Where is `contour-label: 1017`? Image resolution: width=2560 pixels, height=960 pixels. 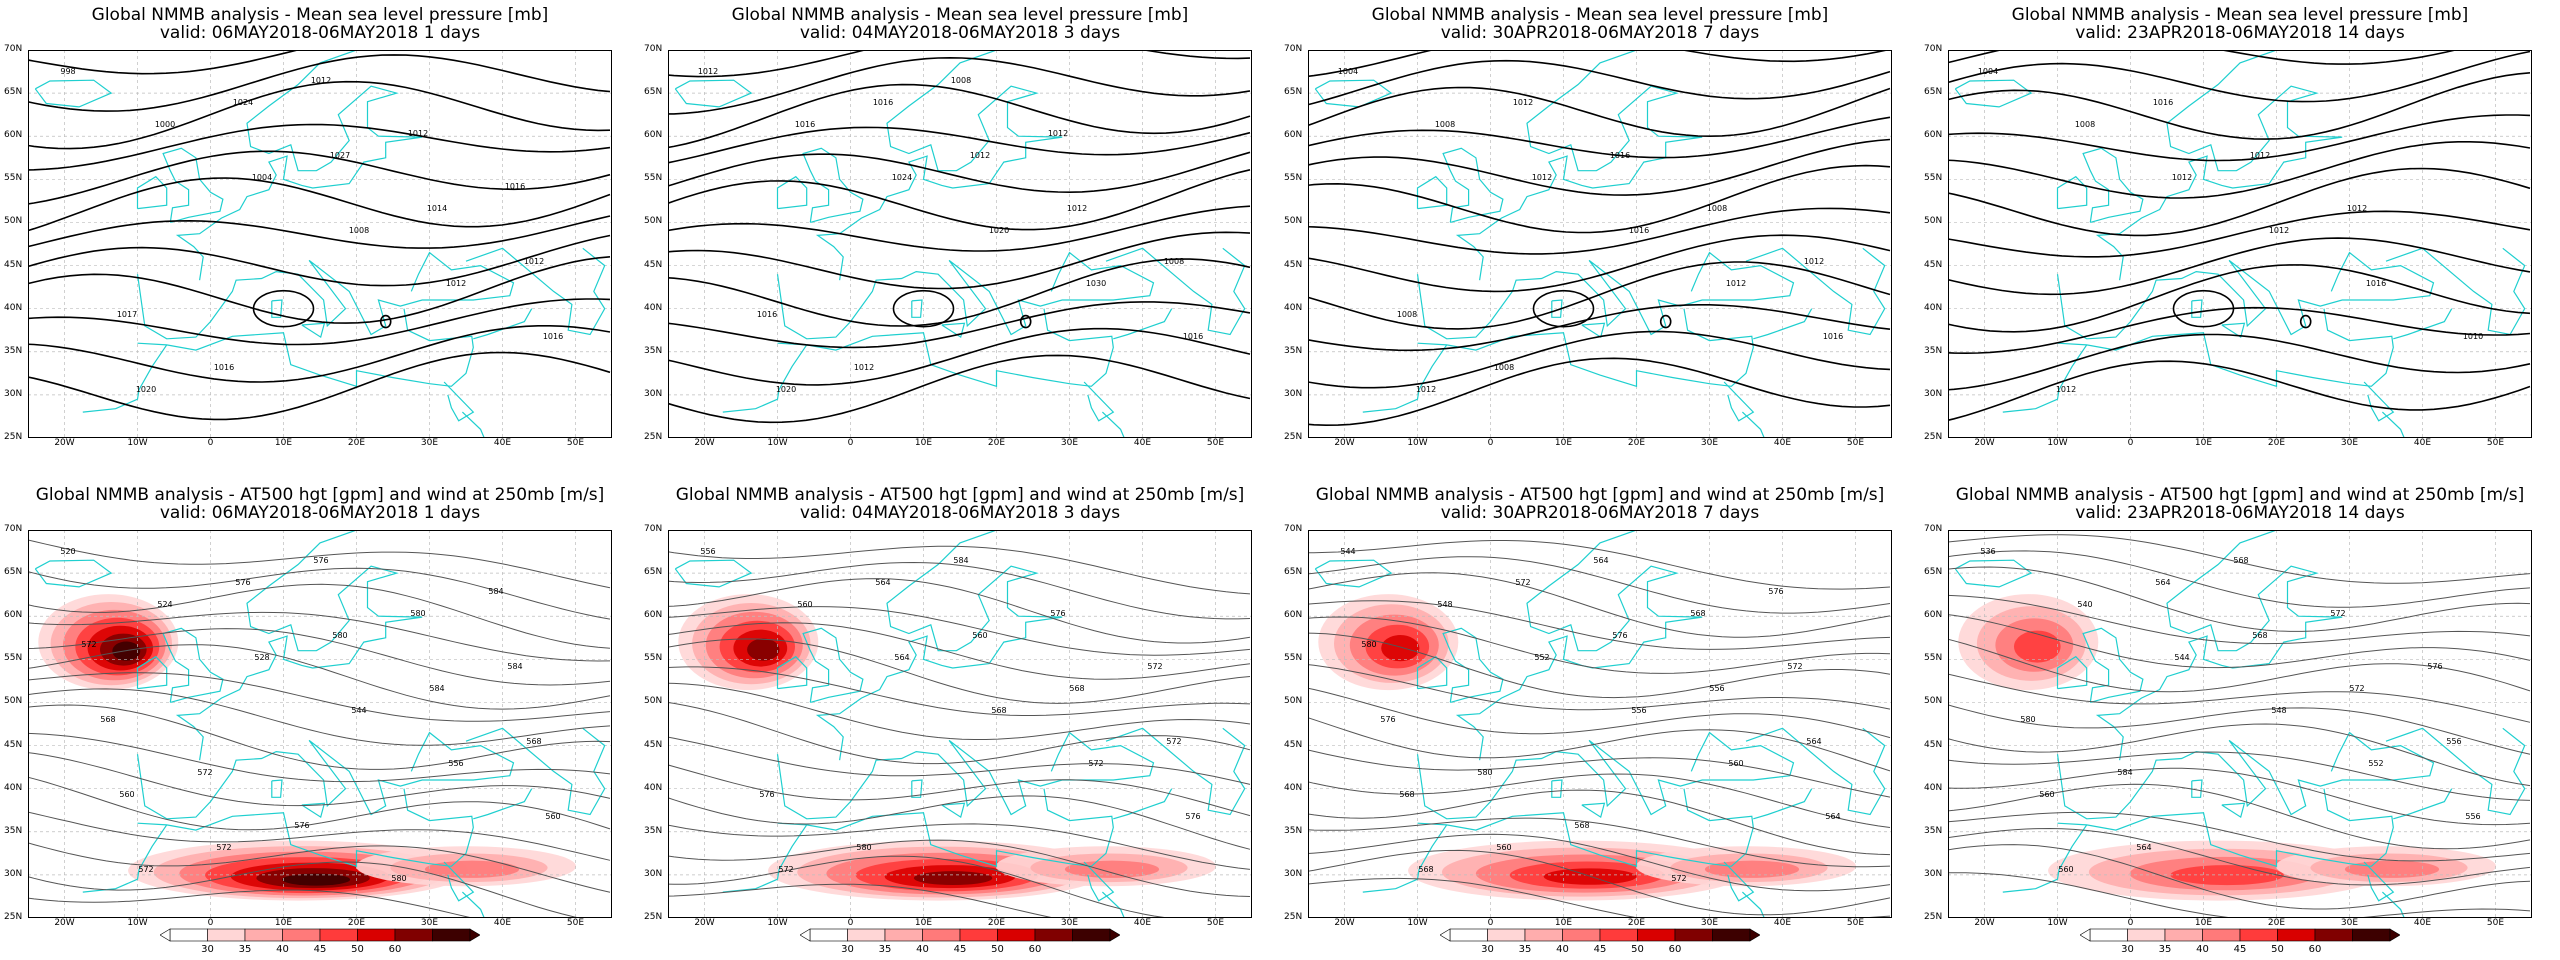
contour-label: 1017 is located at coordinates (127, 314).